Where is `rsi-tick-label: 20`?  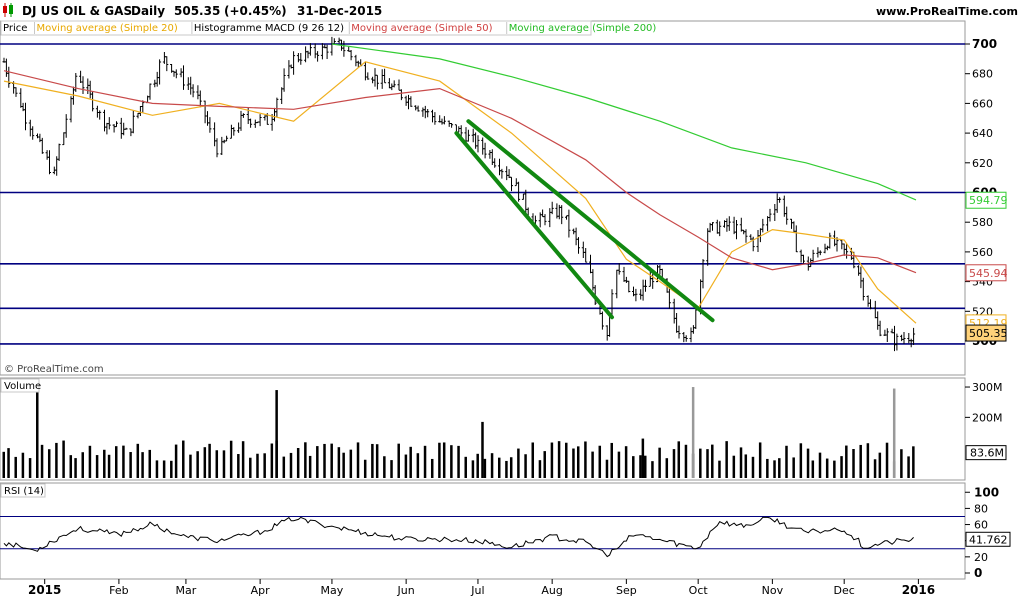 rsi-tick-label: 20 is located at coordinates (981, 557).